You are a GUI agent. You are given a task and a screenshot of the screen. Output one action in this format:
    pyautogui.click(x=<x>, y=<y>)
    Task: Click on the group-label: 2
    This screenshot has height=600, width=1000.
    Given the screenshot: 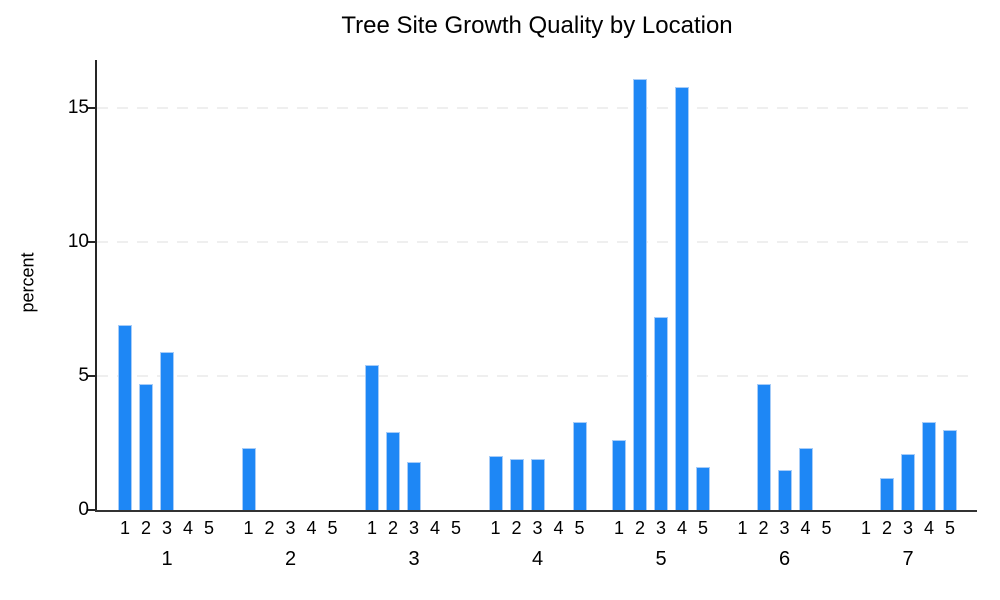 What is the action you would take?
    pyautogui.click(x=290, y=559)
    